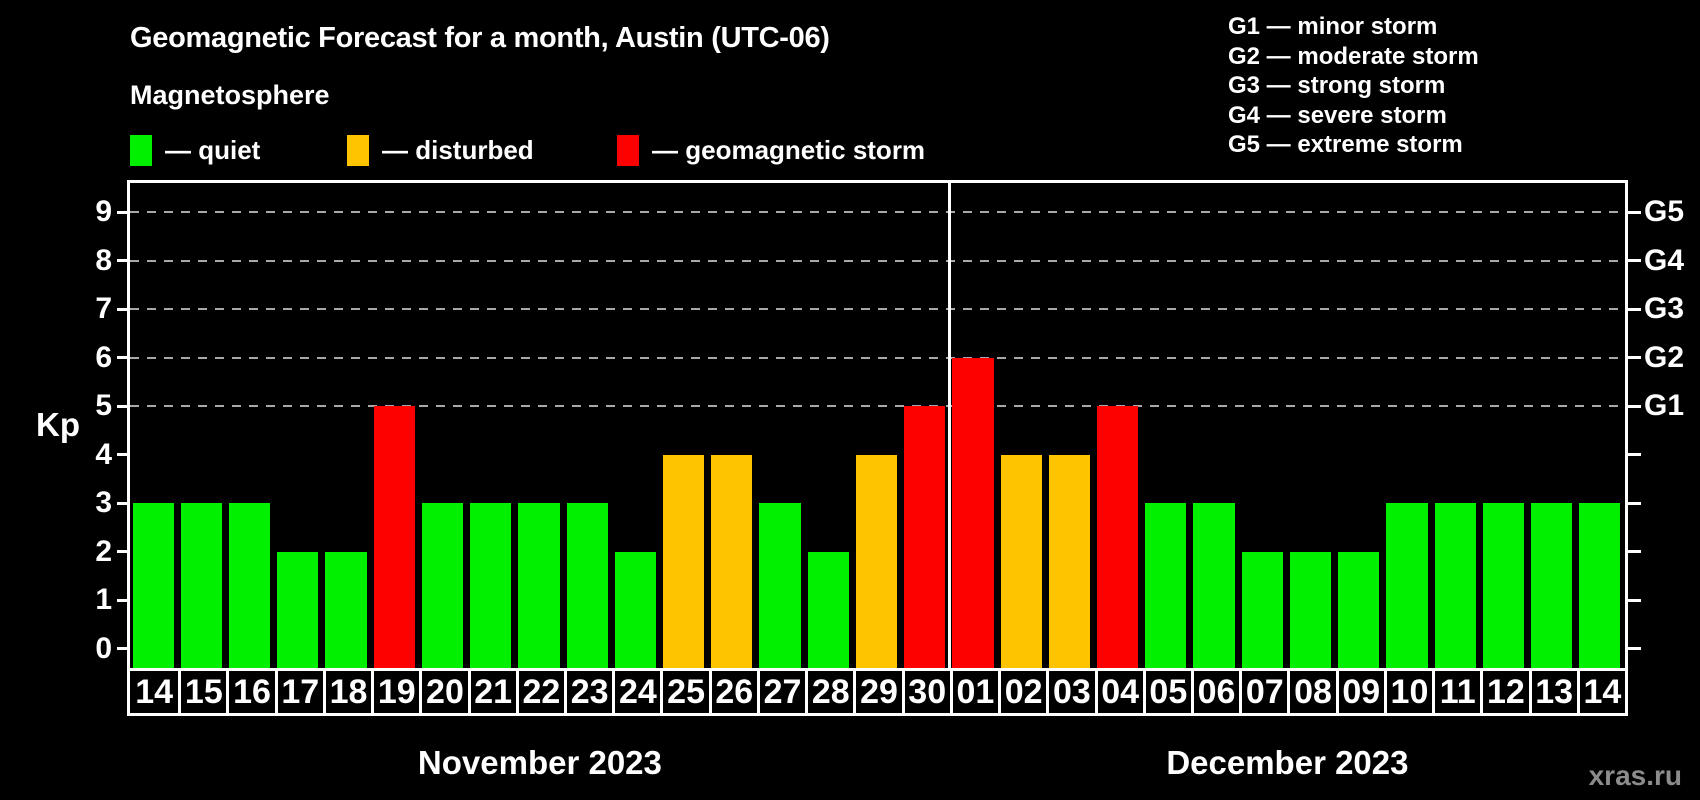 Image resolution: width=1700 pixels, height=800 pixels. I want to click on day-label-cell: 17, so click(298, 692).